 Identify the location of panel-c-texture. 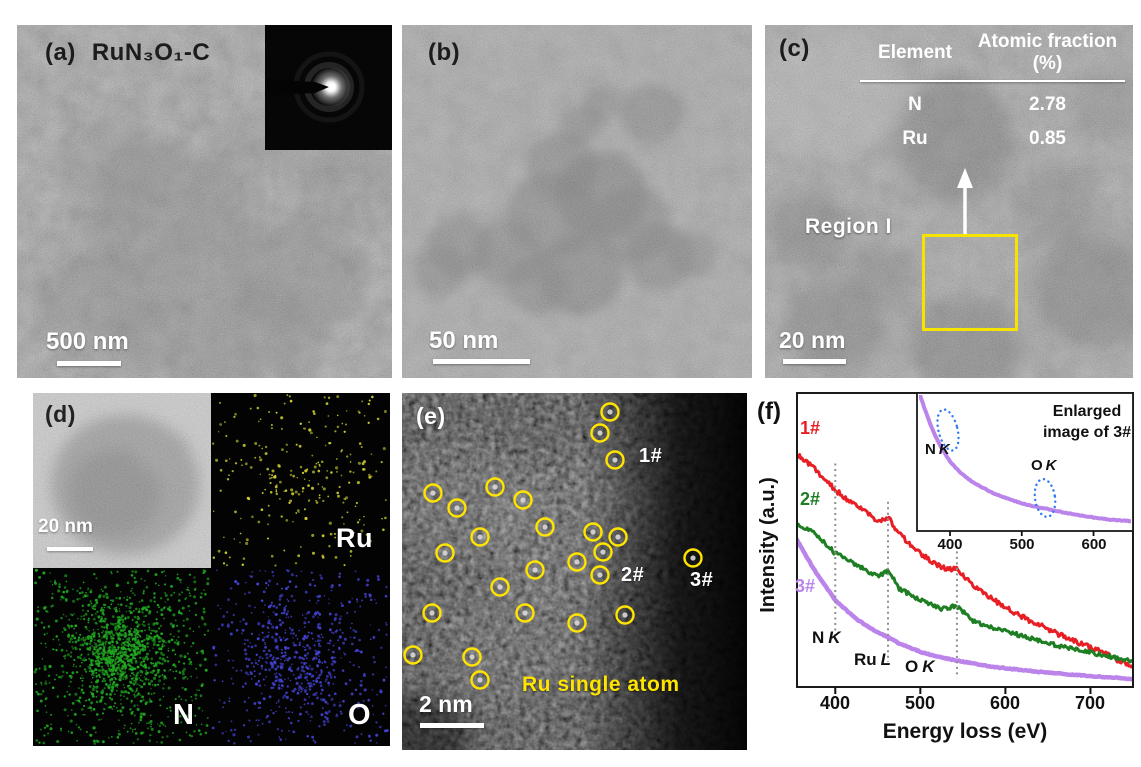
(949, 201).